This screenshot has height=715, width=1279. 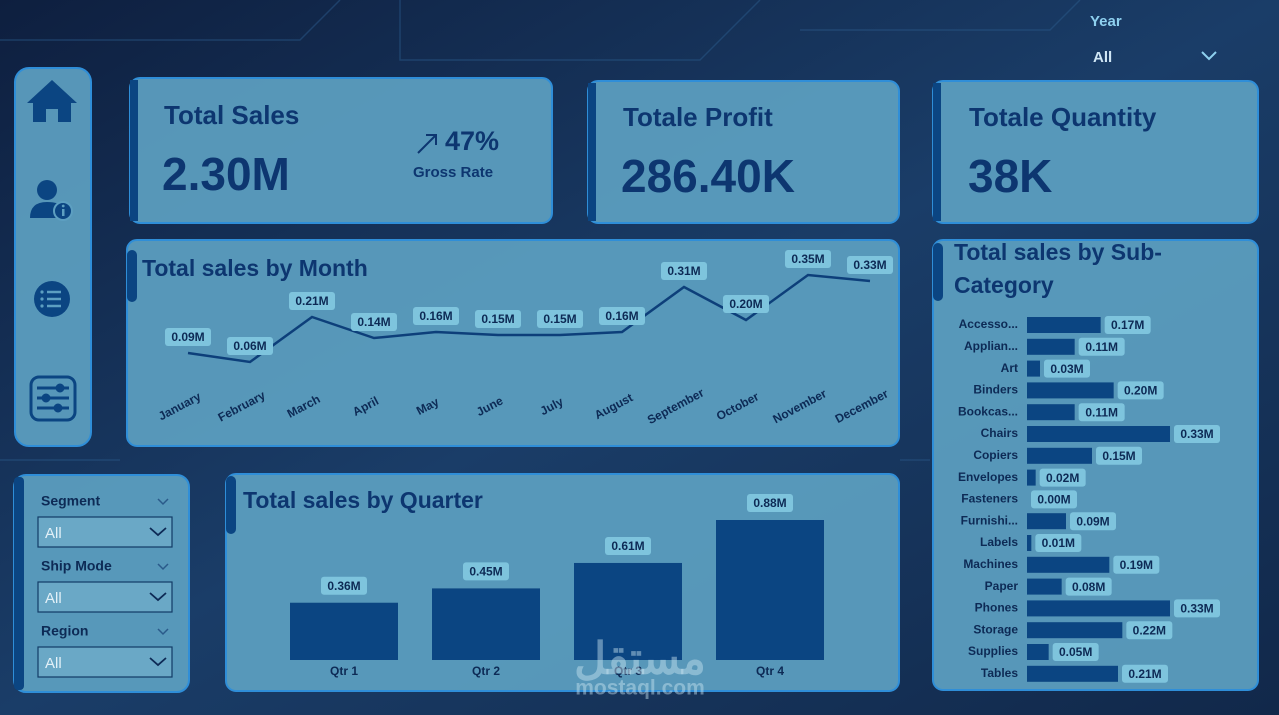 I want to click on year-dropdown, so click(x=1209, y=56).